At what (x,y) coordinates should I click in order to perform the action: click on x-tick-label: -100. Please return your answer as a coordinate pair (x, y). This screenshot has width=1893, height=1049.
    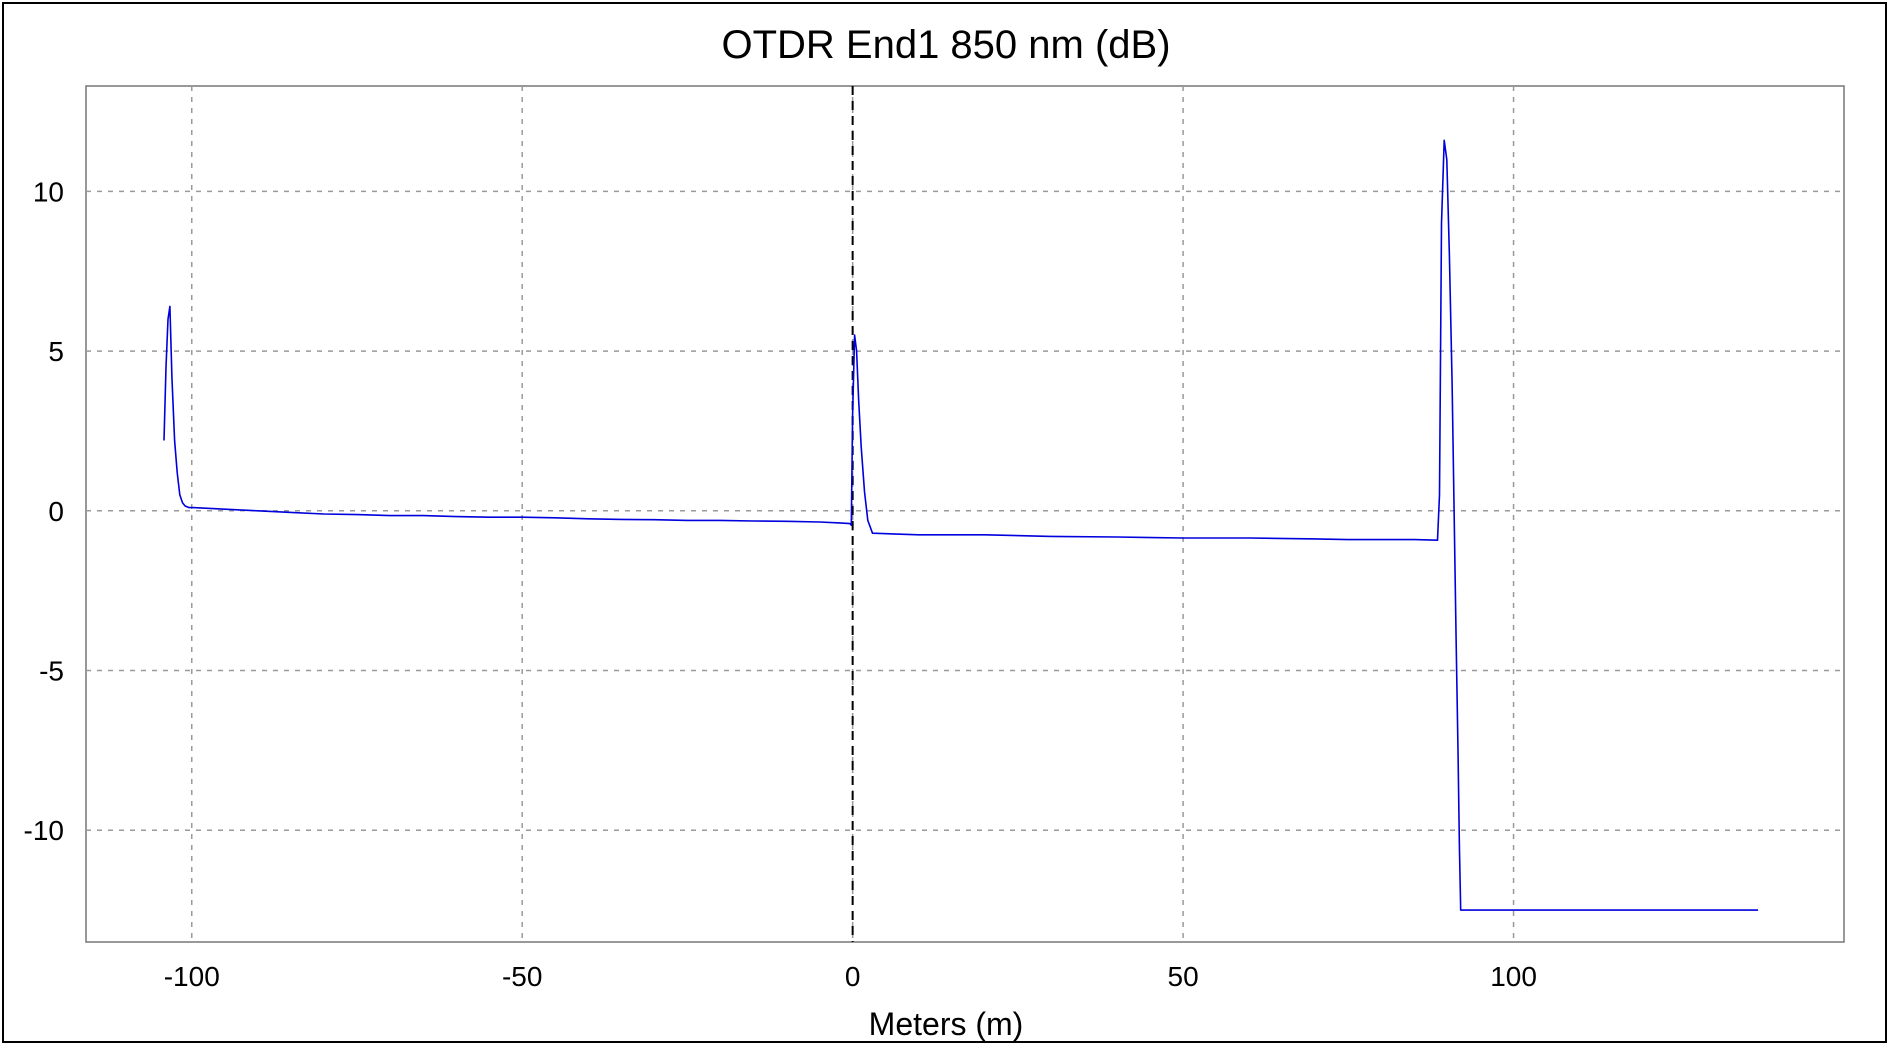
    Looking at the image, I should click on (192, 976).